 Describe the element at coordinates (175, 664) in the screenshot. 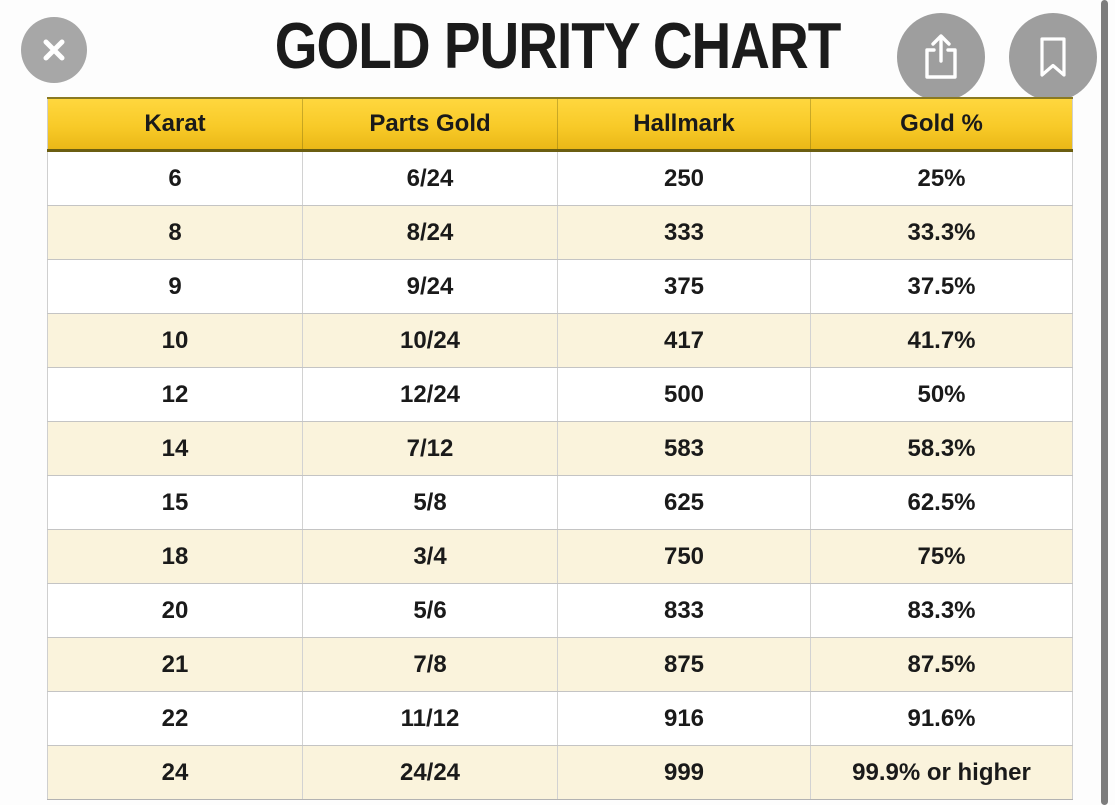

I see `table-cell: 21` at that location.